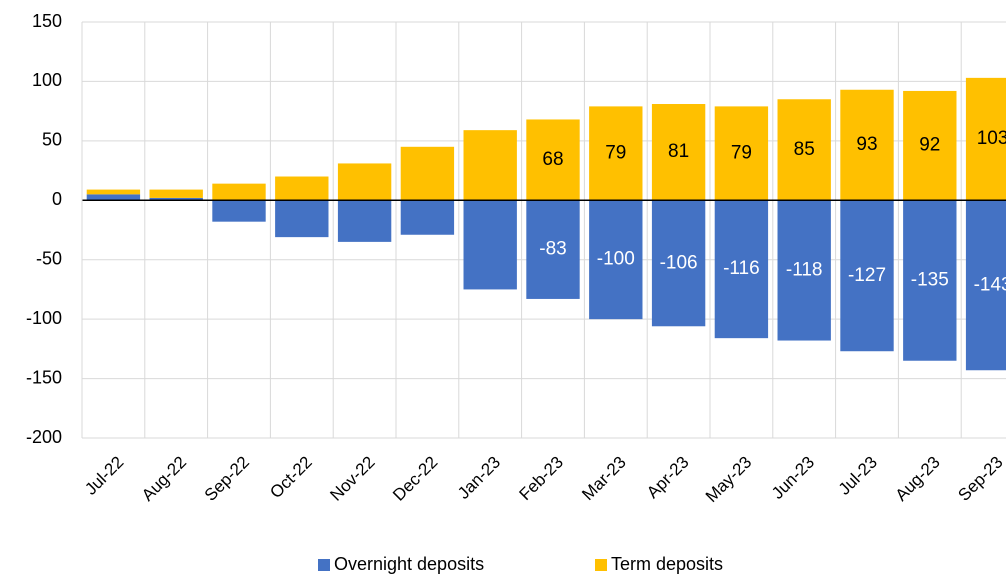  Describe the element at coordinates (47, 80) in the screenshot. I see `y-tick-label: 100` at that location.